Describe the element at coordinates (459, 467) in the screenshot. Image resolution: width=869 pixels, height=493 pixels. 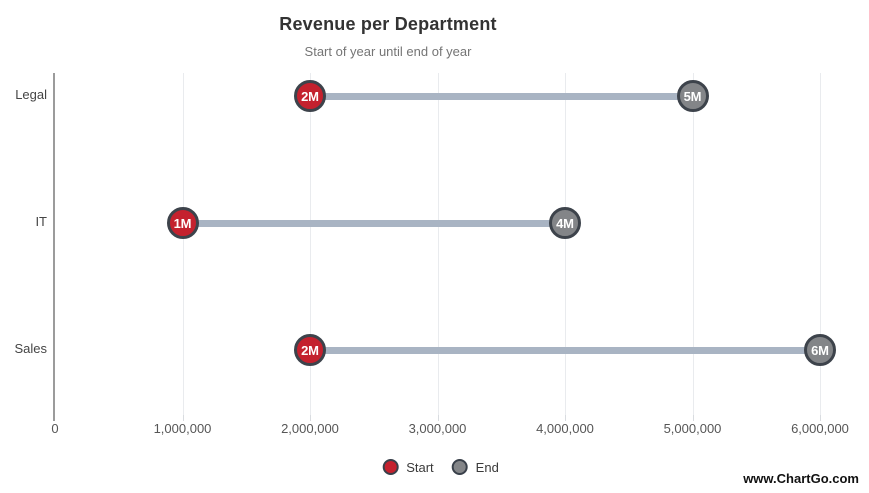
I see `end-legend-marker-icon` at that location.